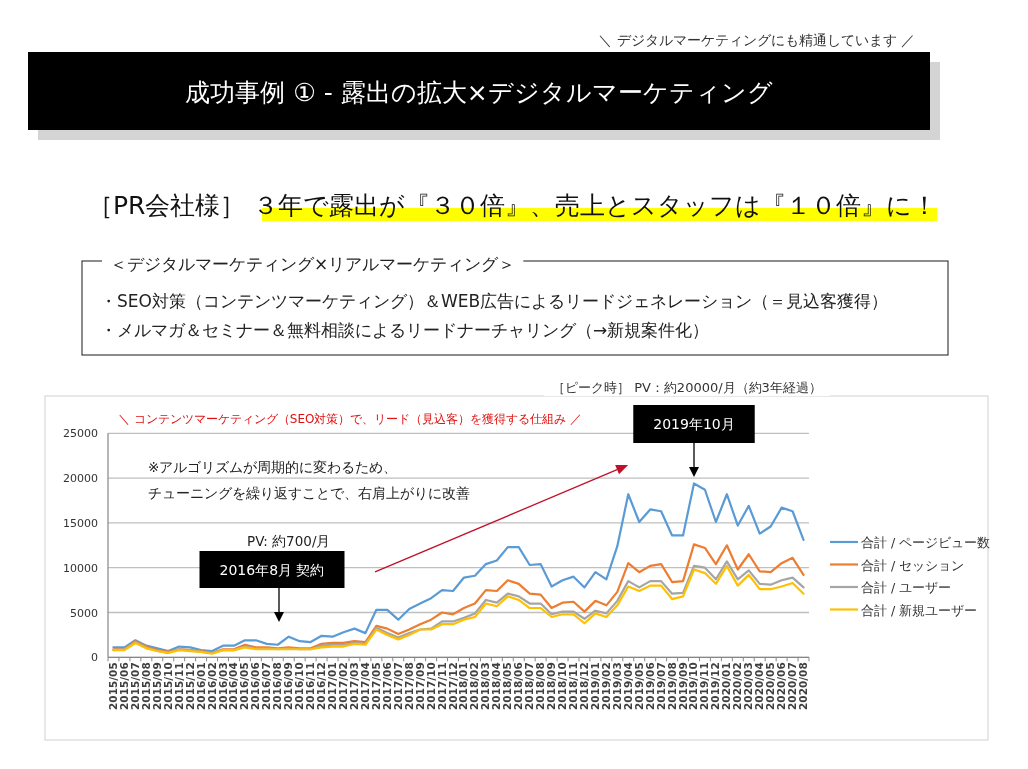 The height and width of the screenshot is (769, 1028). Describe the element at coordinates (289, 541) in the screenshot. I see `annotation: PV: 約700/月` at that location.